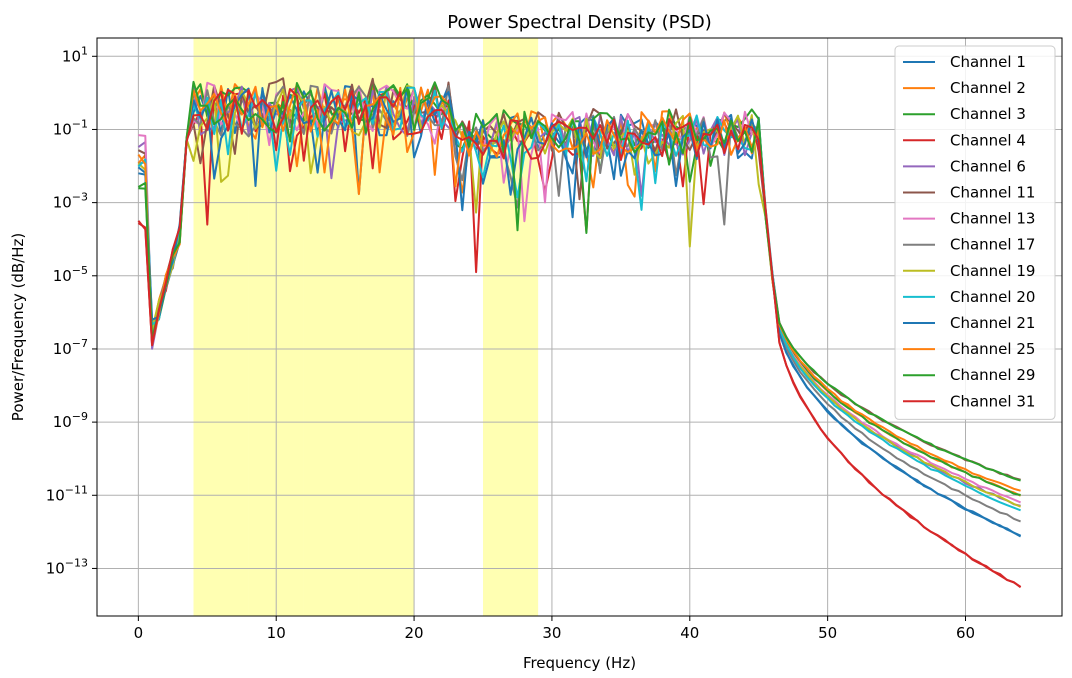  What do you see at coordinates (965, 633) in the screenshot?
I see `x-tick-label: 60` at bounding box center [965, 633].